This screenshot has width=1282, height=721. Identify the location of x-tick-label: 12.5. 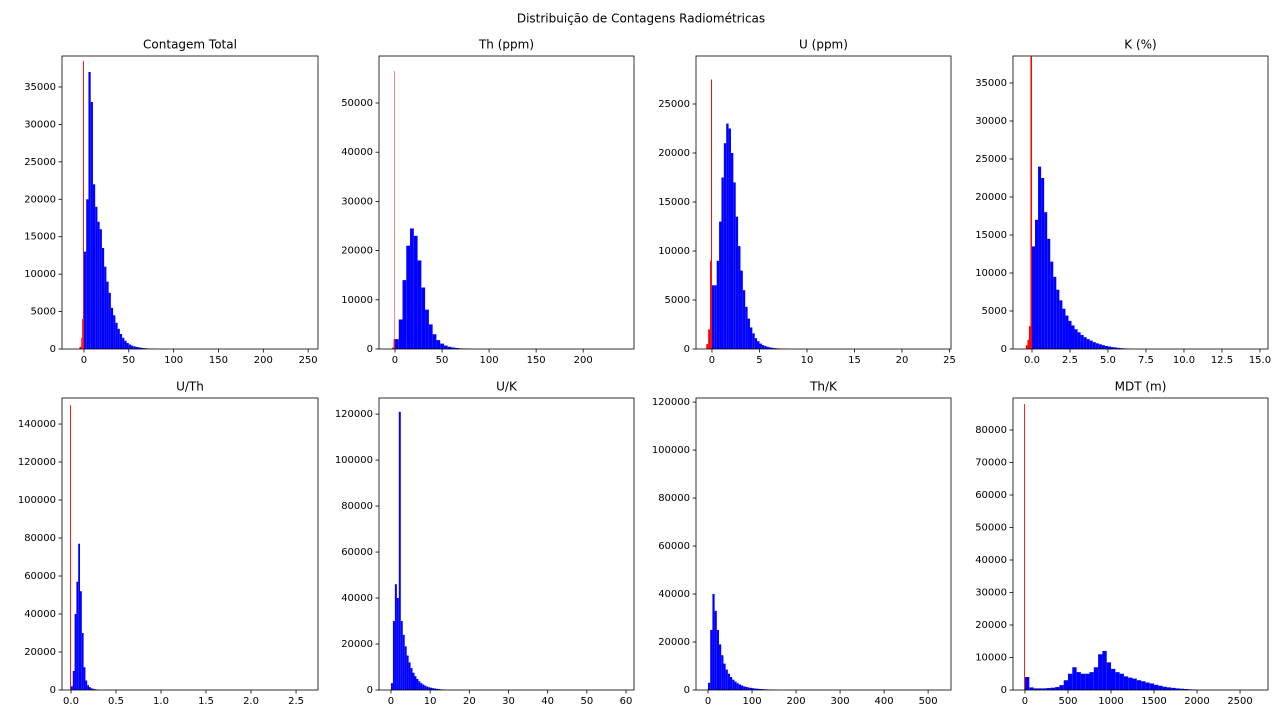
(1222, 360).